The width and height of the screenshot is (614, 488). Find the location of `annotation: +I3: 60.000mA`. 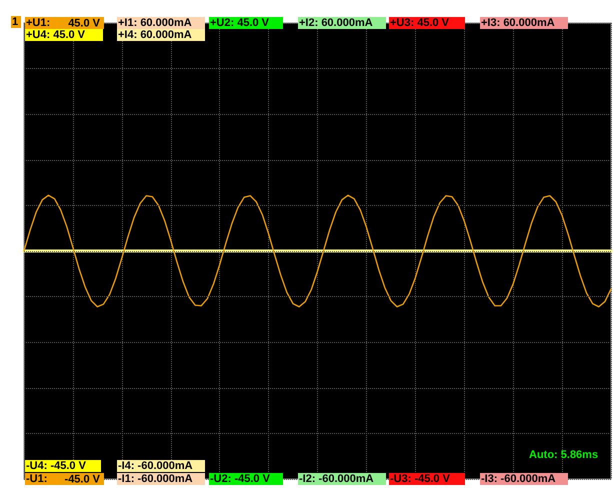

annotation: +I3: 60.000mA is located at coordinates (518, 23).